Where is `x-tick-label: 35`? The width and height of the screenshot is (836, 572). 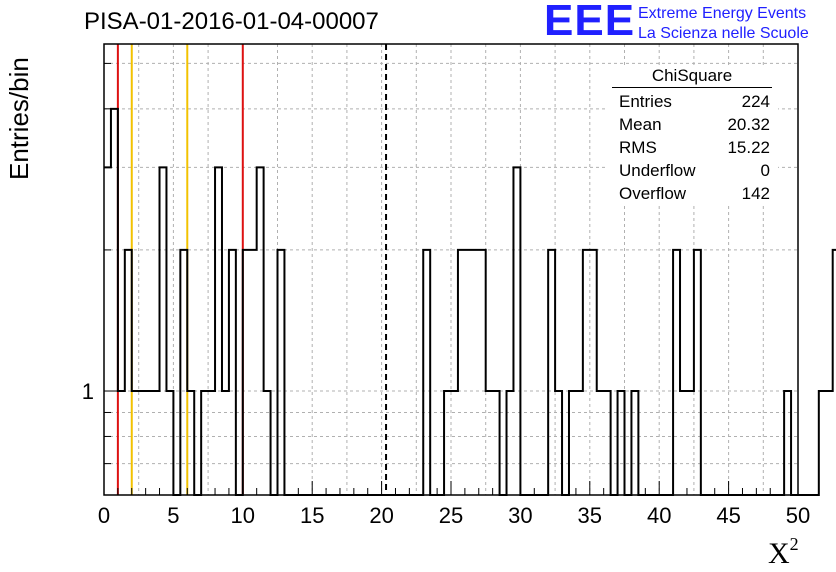 x-tick-label: 35 is located at coordinates (590, 515).